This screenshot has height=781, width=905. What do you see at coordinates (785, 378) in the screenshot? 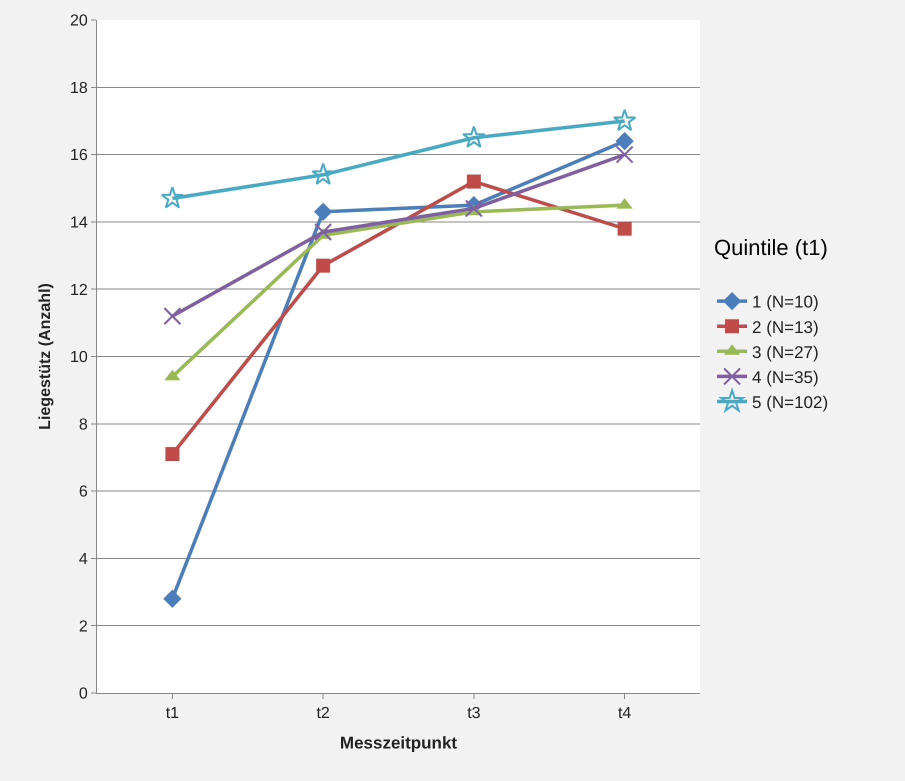
I see `legend-label: 4 (N=35)` at bounding box center [785, 378].